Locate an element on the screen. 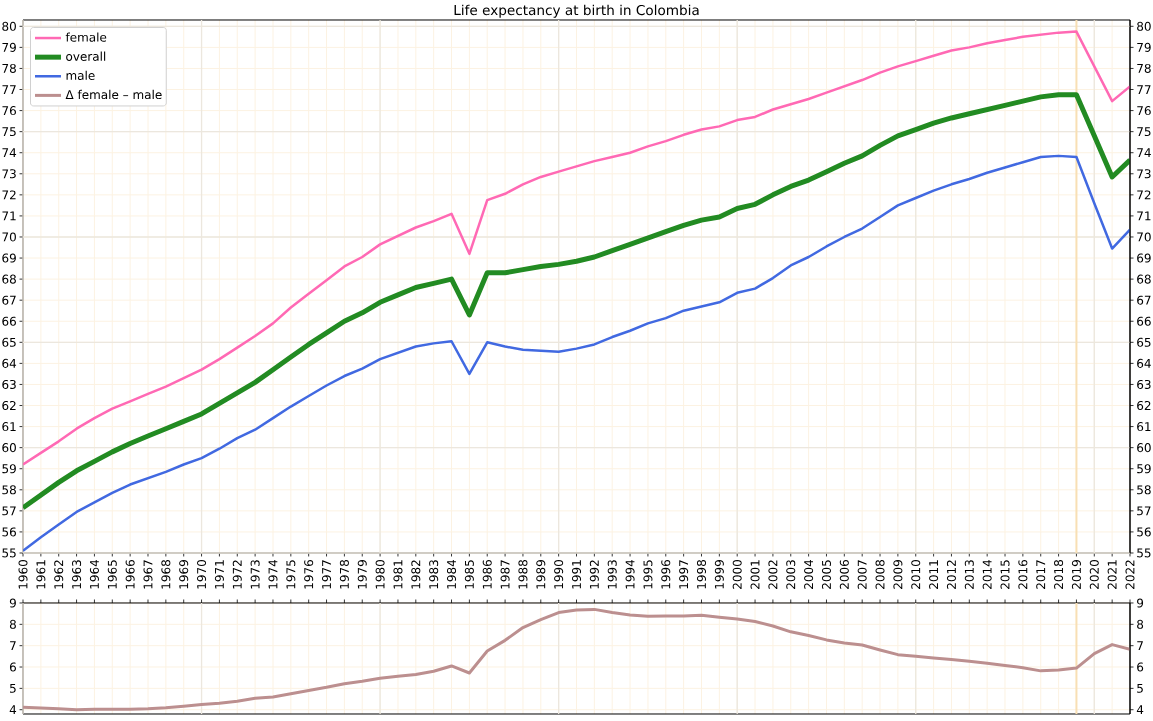 The image size is (1153, 721). y2-tick-label: 77 is located at coordinates (1144, 89).